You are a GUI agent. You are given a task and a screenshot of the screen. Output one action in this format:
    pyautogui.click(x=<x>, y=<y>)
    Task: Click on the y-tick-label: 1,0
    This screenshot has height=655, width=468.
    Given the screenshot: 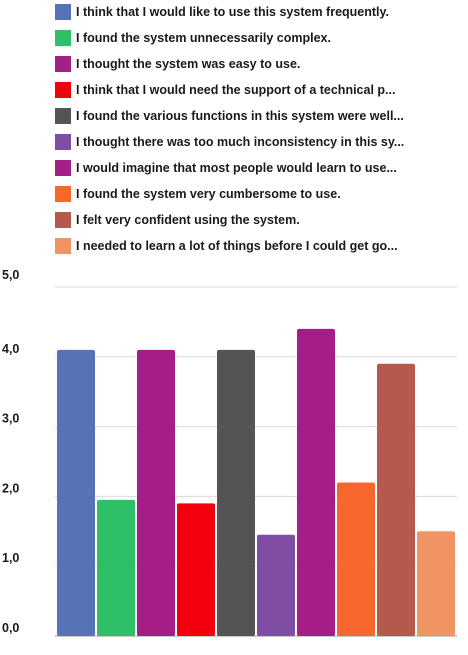 What is the action you would take?
    pyautogui.click(x=10, y=558)
    